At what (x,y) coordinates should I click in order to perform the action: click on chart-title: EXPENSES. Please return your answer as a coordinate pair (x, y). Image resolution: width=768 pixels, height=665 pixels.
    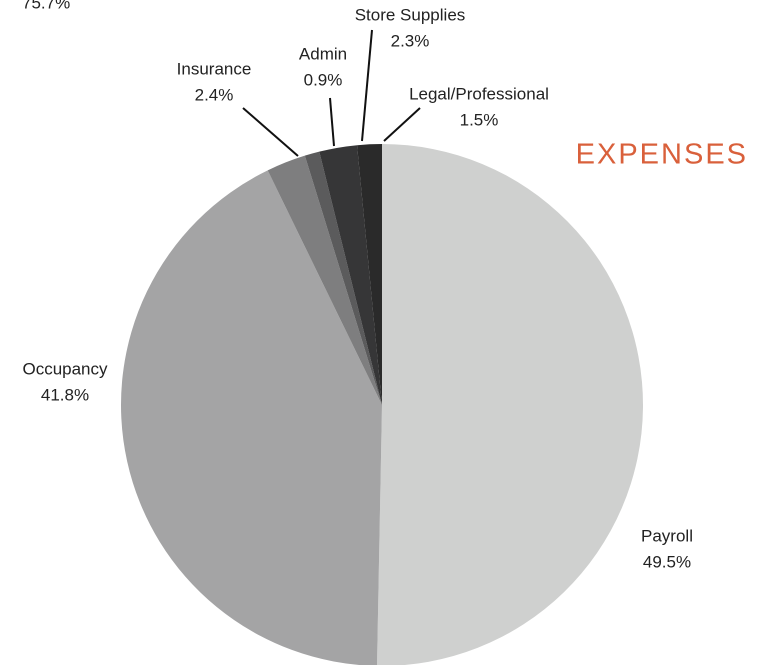
    Looking at the image, I should click on (662, 155).